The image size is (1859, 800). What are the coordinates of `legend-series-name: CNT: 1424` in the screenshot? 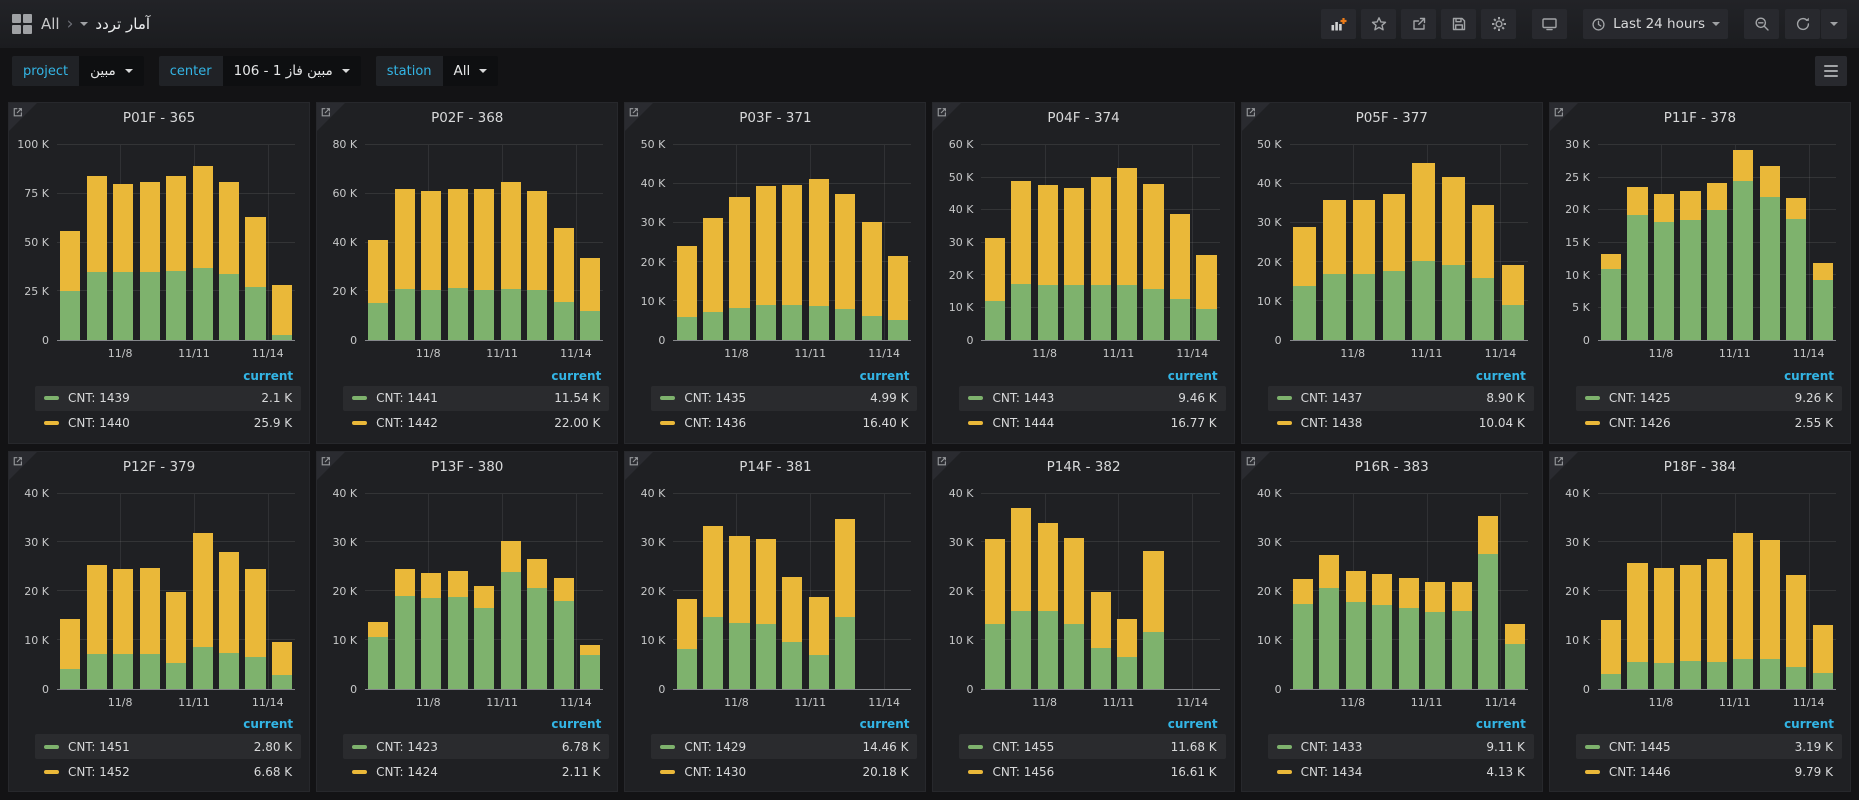 It's located at (407, 771).